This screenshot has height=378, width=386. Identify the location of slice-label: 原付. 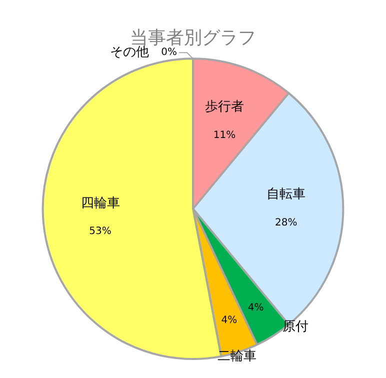
(295, 327).